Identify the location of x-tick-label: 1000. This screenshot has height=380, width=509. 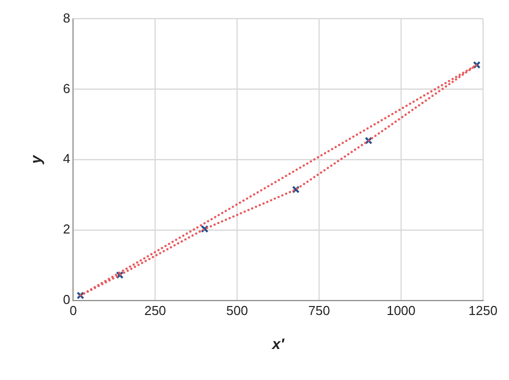
(401, 310).